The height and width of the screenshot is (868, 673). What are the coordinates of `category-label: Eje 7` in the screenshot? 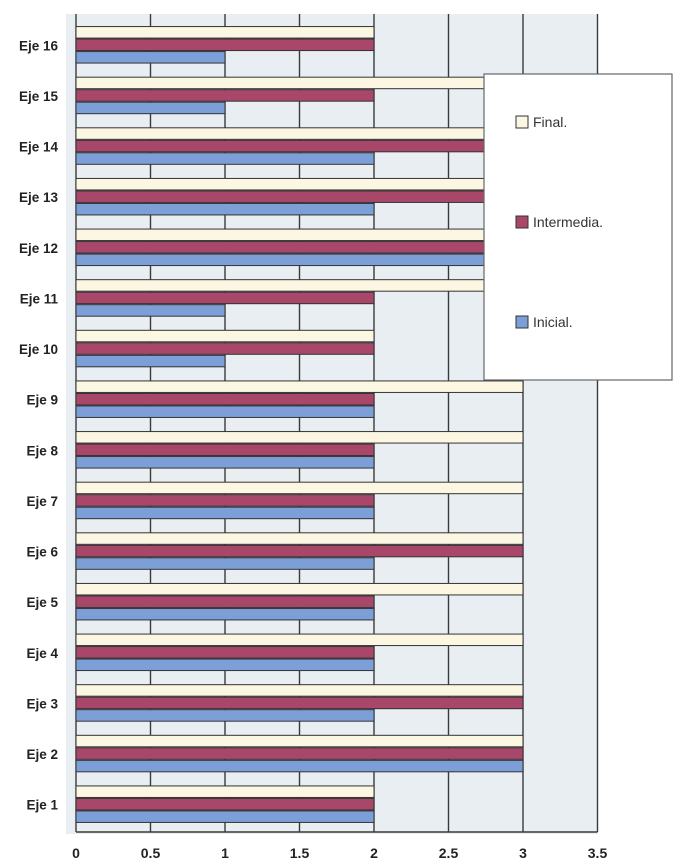 It's located at (42, 501).